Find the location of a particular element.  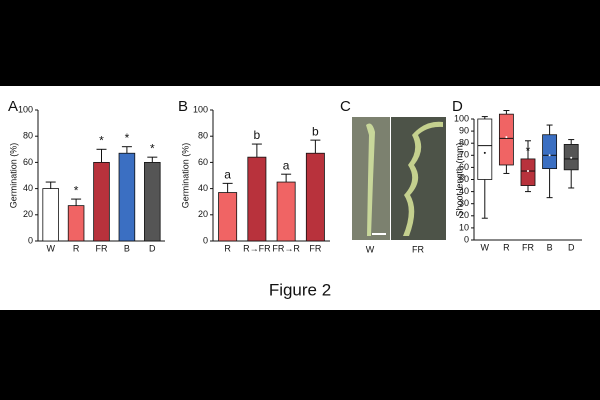

photo-label: FR is located at coordinates (418, 249).